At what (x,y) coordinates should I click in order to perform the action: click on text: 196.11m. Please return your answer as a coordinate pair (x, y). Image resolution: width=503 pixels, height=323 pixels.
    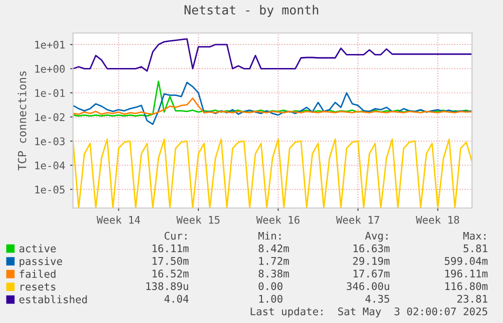
    Looking at the image, I should click on (466, 274).